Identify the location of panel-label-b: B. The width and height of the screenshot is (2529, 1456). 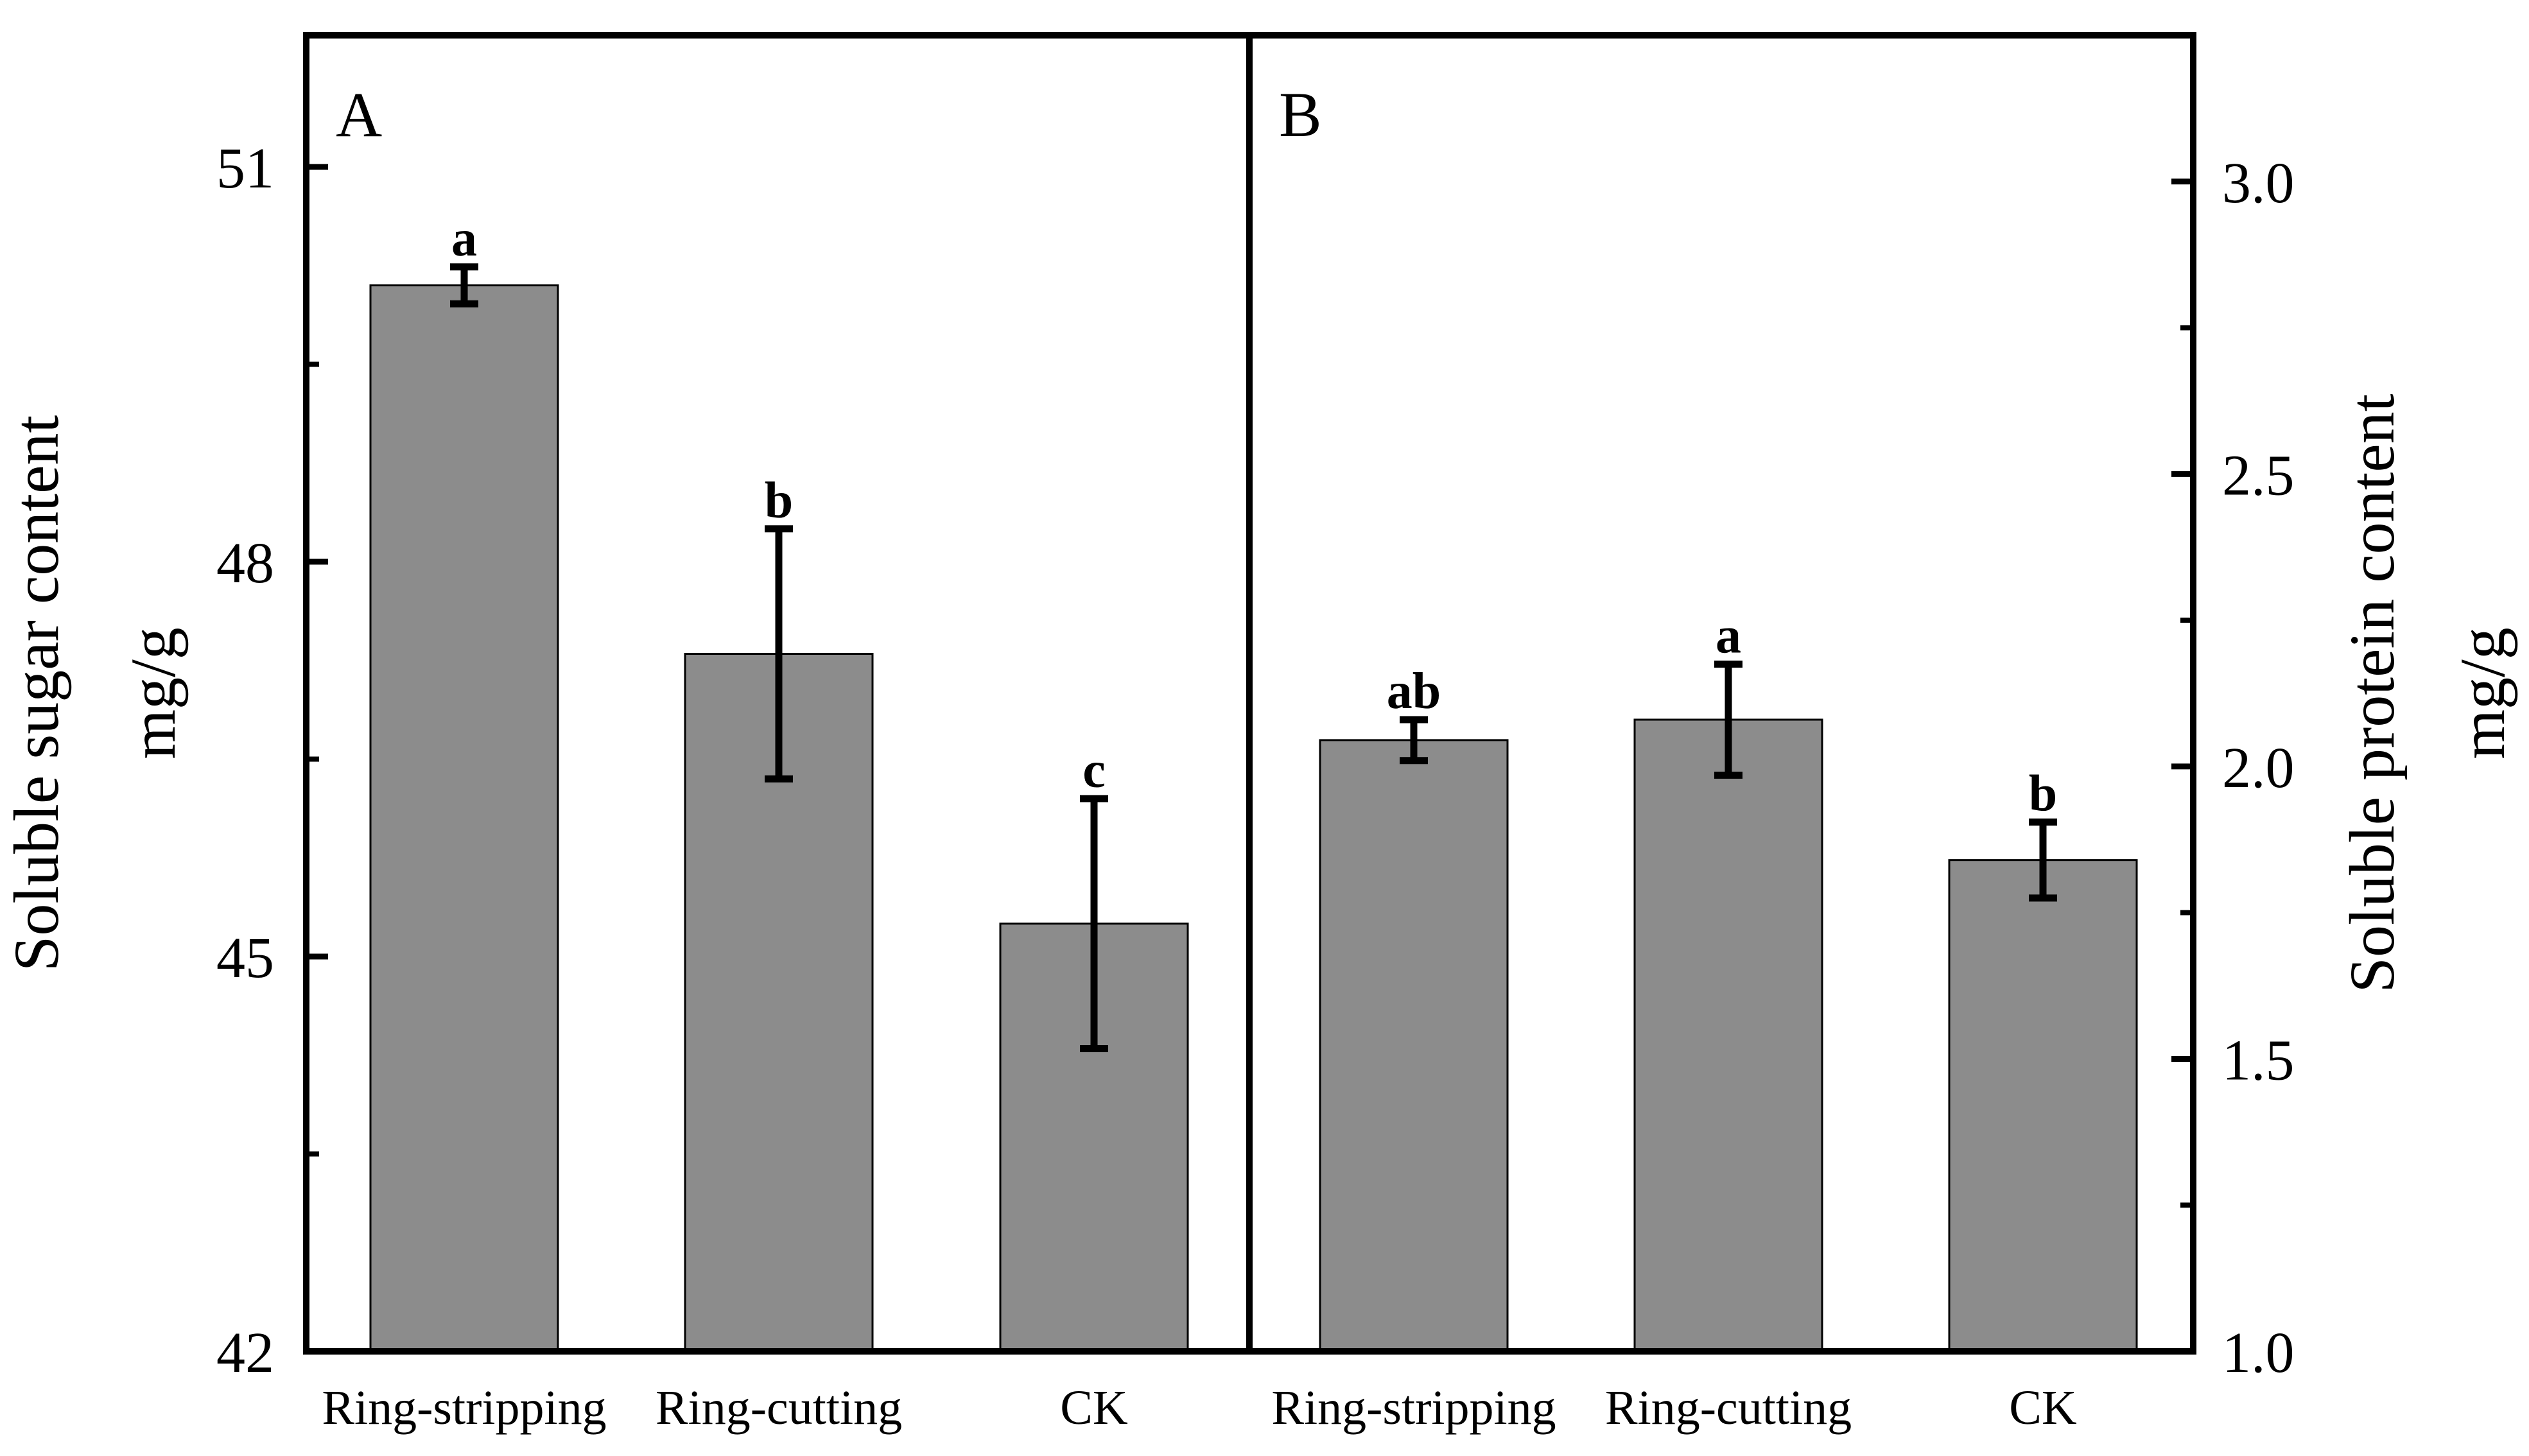
(1300, 114).